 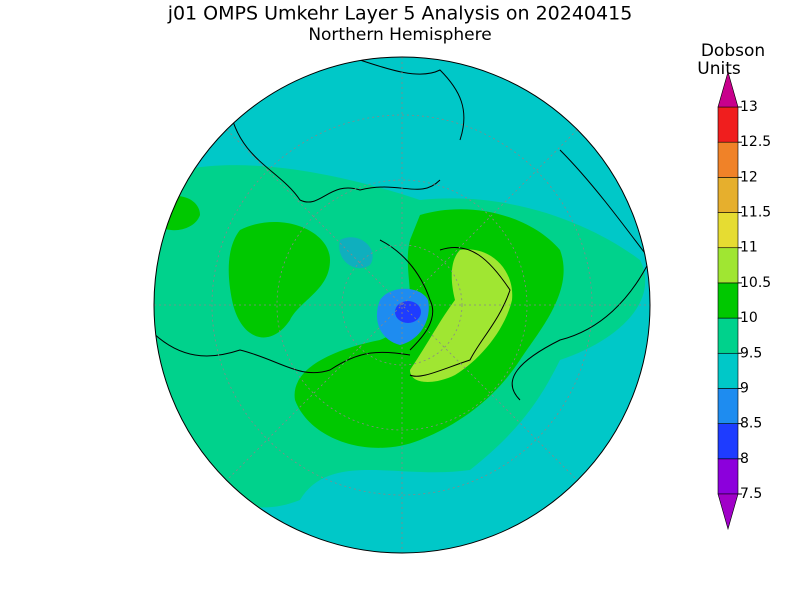 I want to click on colorbar-label: Dobson, so click(x=733, y=51).